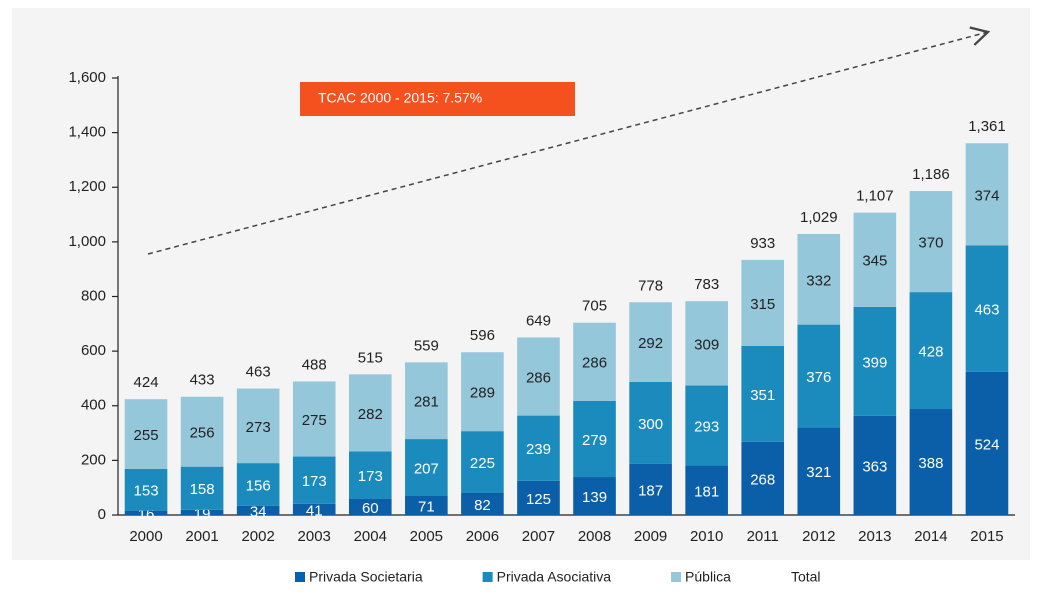 The width and height of the screenshot is (1042, 596). I want to click on segment-label: 321, so click(818, 472).